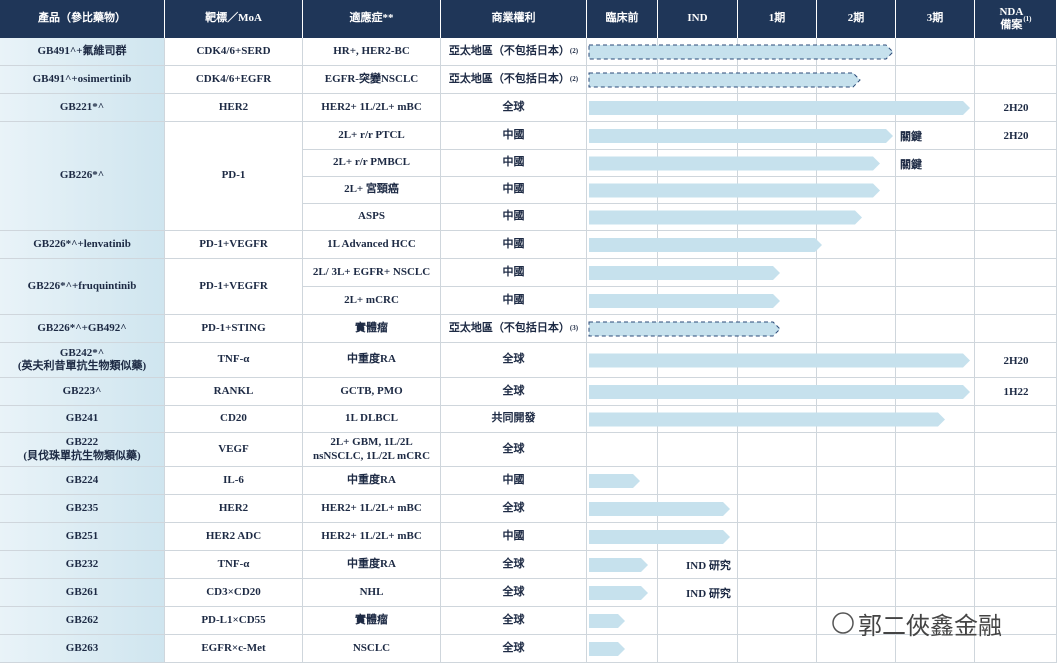 This screenshot has width=1057, height=669. I want to click on target: PD-L1×CD55, so click(234, 621).